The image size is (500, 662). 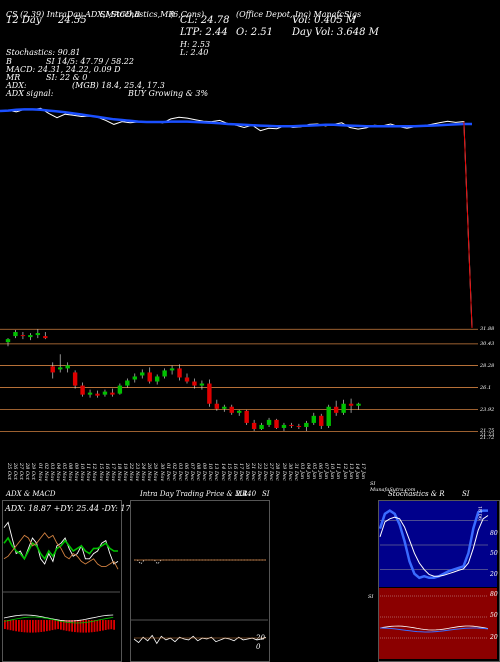 I want to click on volume: Vol: 0.405 M, so click(x=324, y=20).